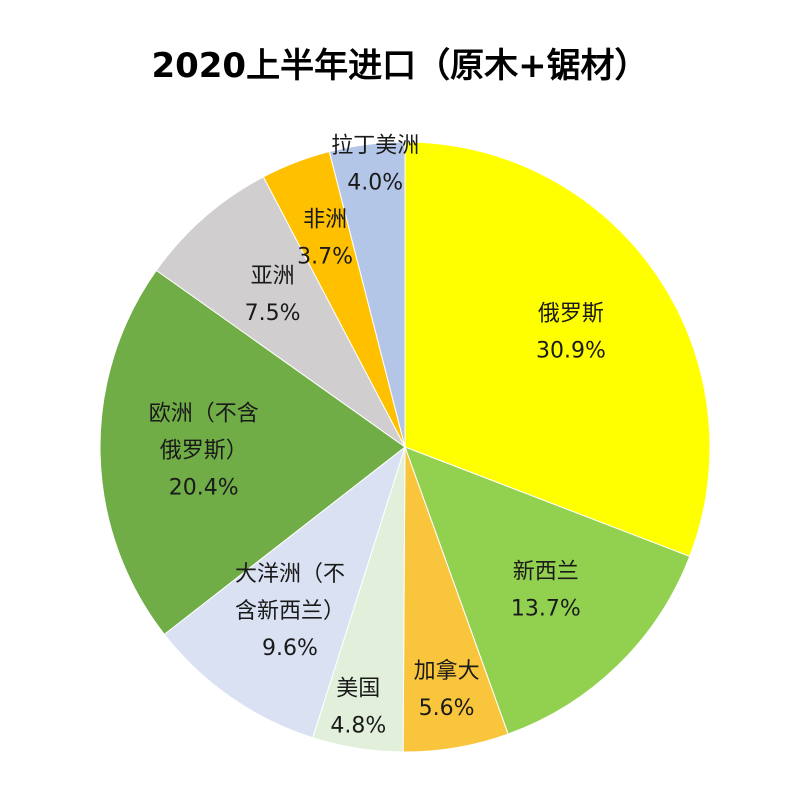 The image size is (800, 800). I want to click on slice-name-label: 俄罗斯, so click(571, 314).